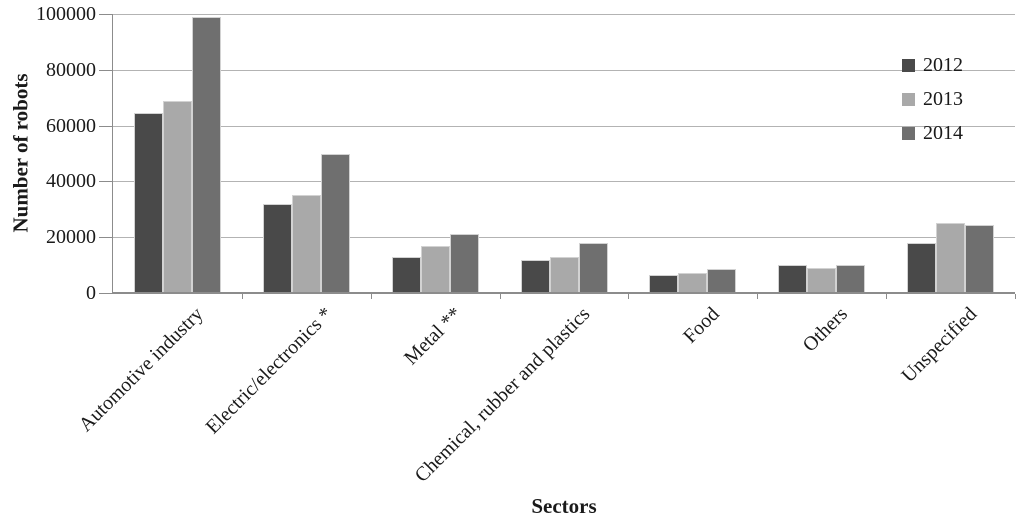 This screenshot has width=1024, height=527. Describe the element at coordinates (701, 325) in the screenshot. I see `x-category-label-food: Food` at that location.